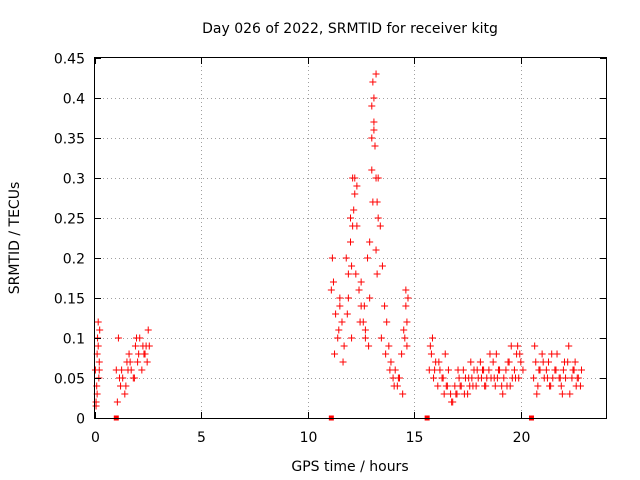  I want to click on x-tick-label: 10, so click(309, 438).